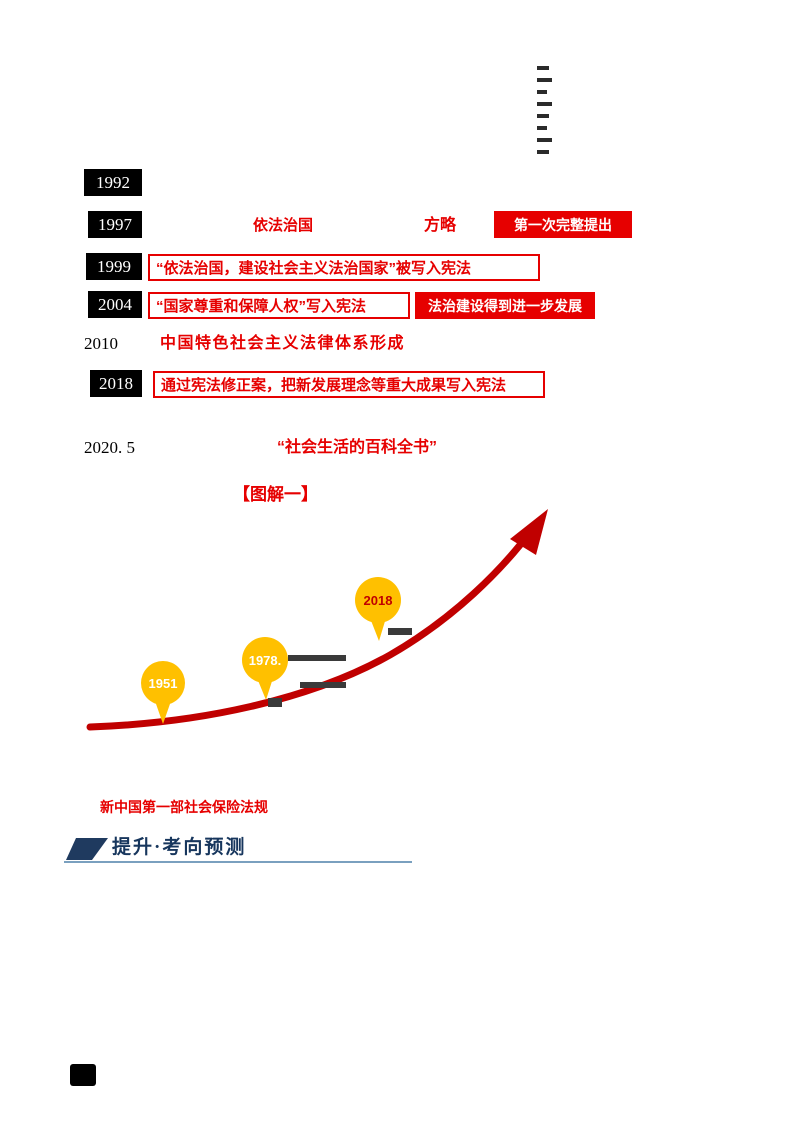  I want to click on rising-arrow-chart: 1951 1978. 2018, so click(317, 620).